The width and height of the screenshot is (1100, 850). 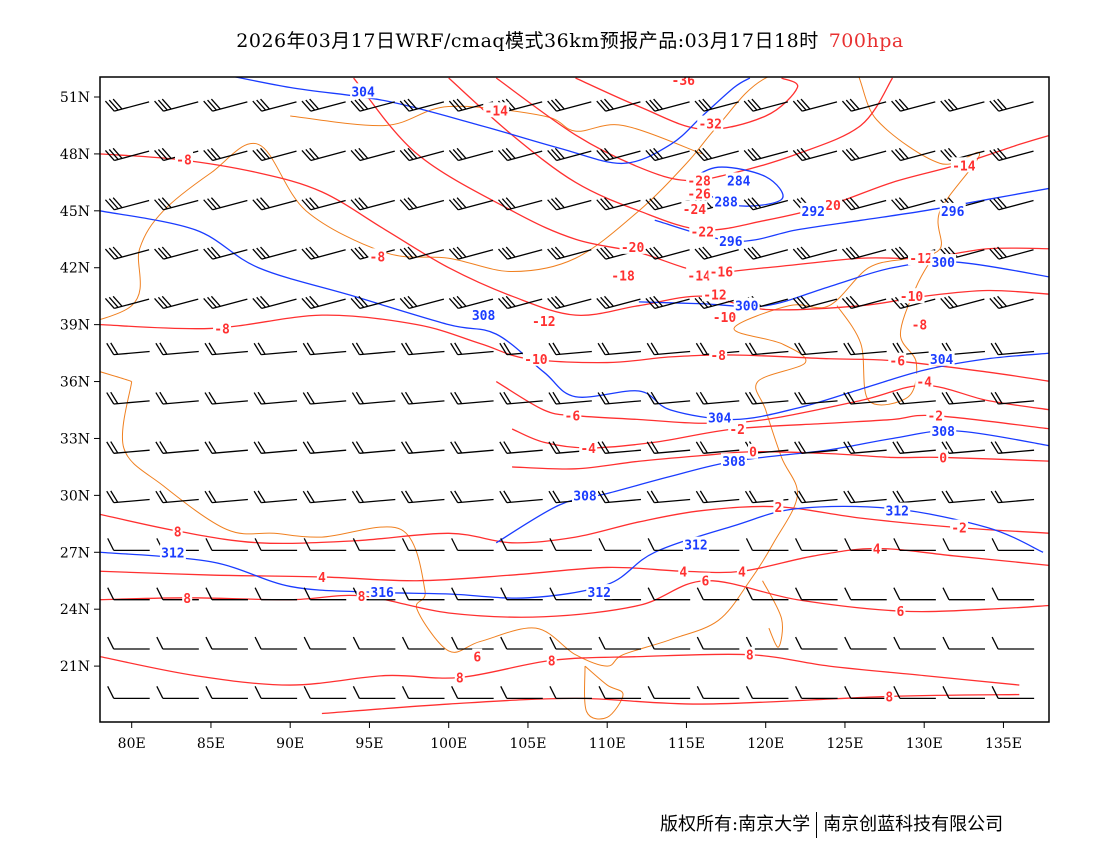 What do you see at coordinates (1003, 744) in the screenshot?
I see `lon-tick-label: 135E` at bounding box center [1003, 744].